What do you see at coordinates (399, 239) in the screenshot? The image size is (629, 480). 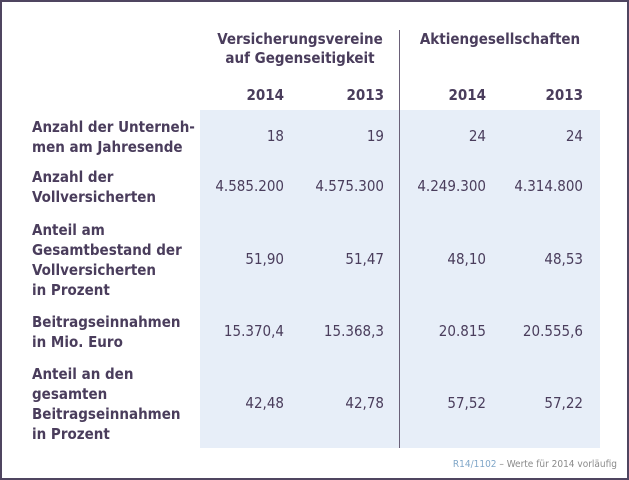 I see `group-divider` at bounding box center [399, 239].